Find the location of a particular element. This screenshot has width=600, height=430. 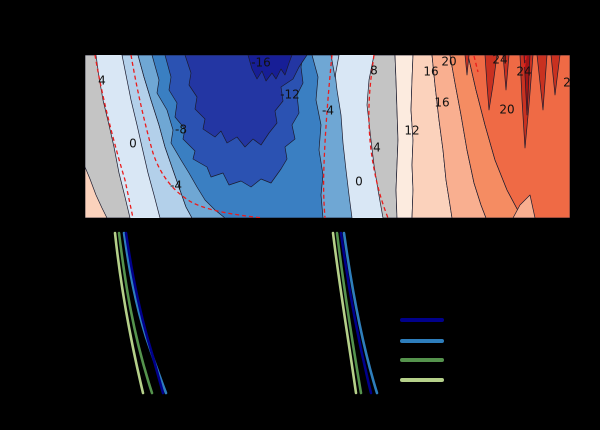

legend is located at coordinates (422, 350).